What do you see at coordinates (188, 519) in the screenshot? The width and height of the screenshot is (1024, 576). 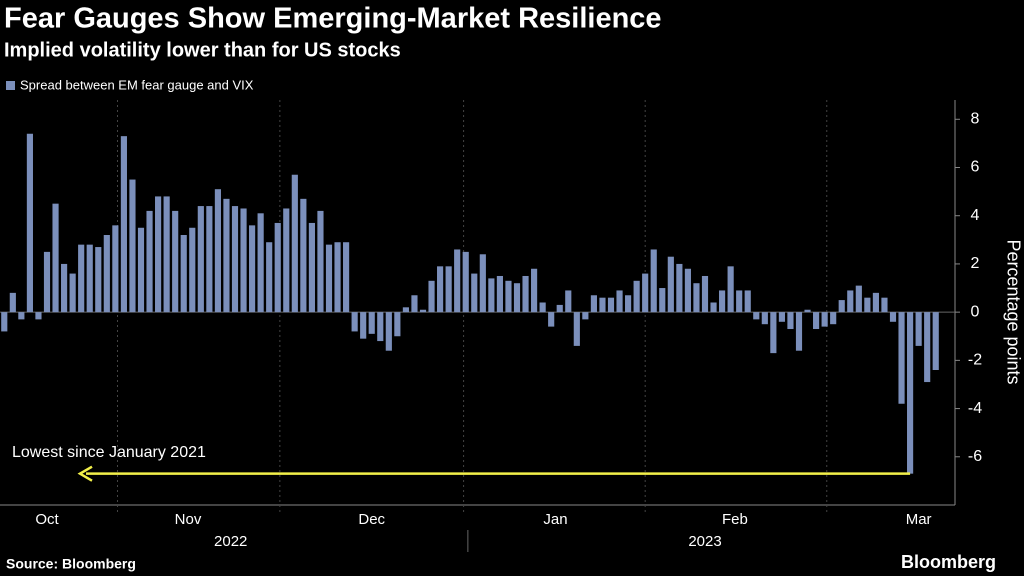 I see `x-tick-label: Nov` at bounding box center [188, 519].